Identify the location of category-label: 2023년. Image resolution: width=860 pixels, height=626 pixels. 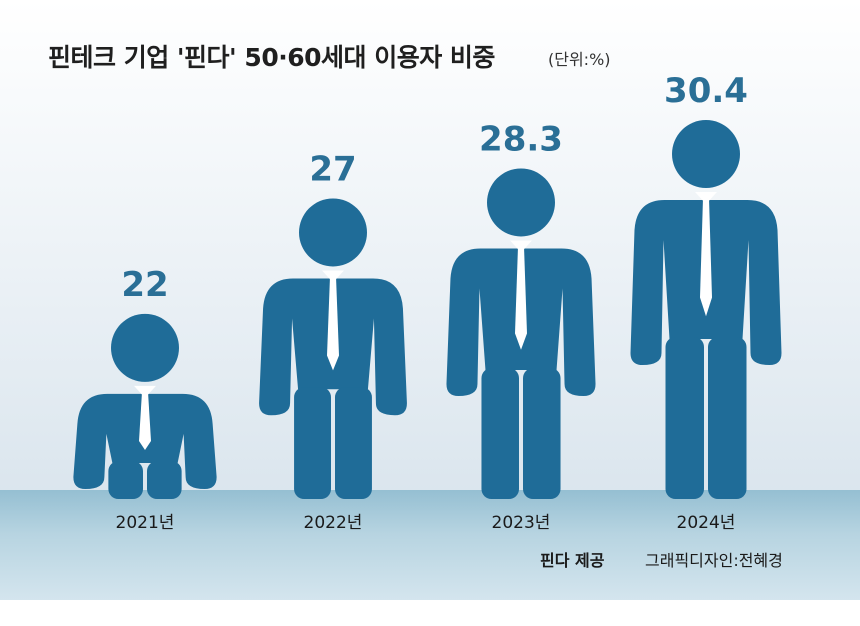
(521, 523).